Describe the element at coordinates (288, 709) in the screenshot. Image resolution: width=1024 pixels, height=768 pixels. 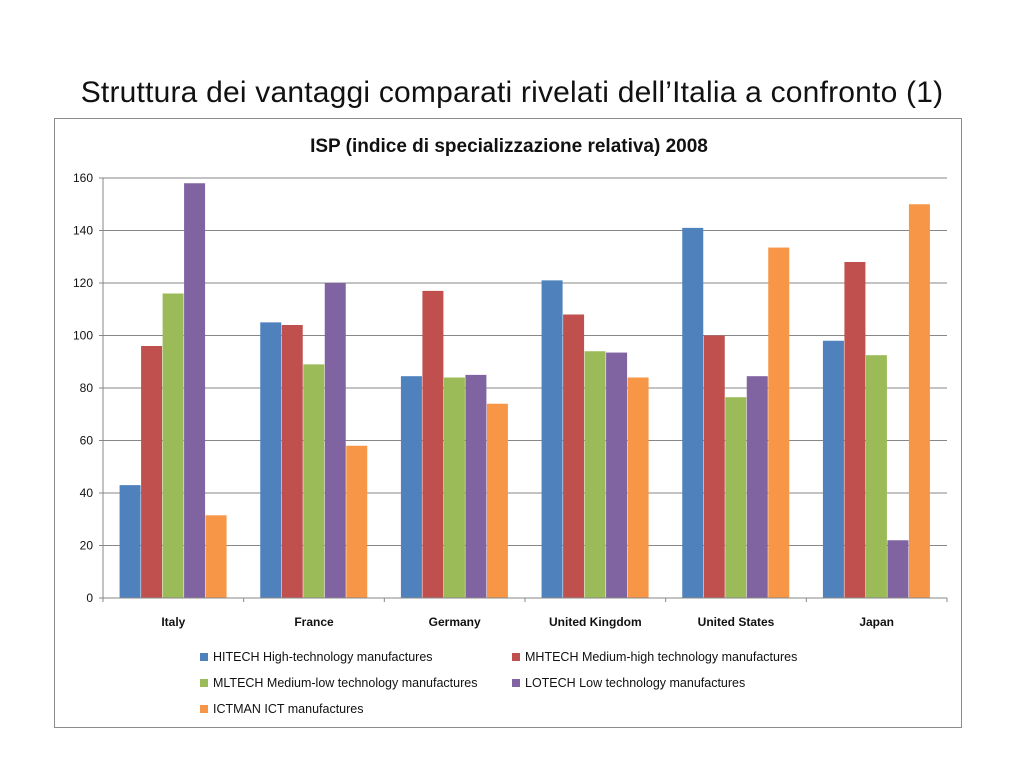
I see `legend-label: ICTMAN ICT manufactures` at that location.